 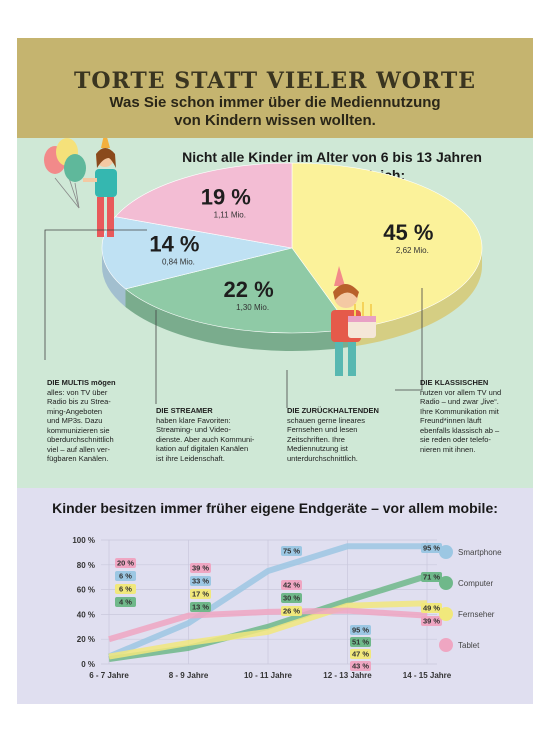 What do you see at coordinates (86, 614) in the screenshot?
I see `y-tick-label: 40 %` at bounding box center [86, 614].